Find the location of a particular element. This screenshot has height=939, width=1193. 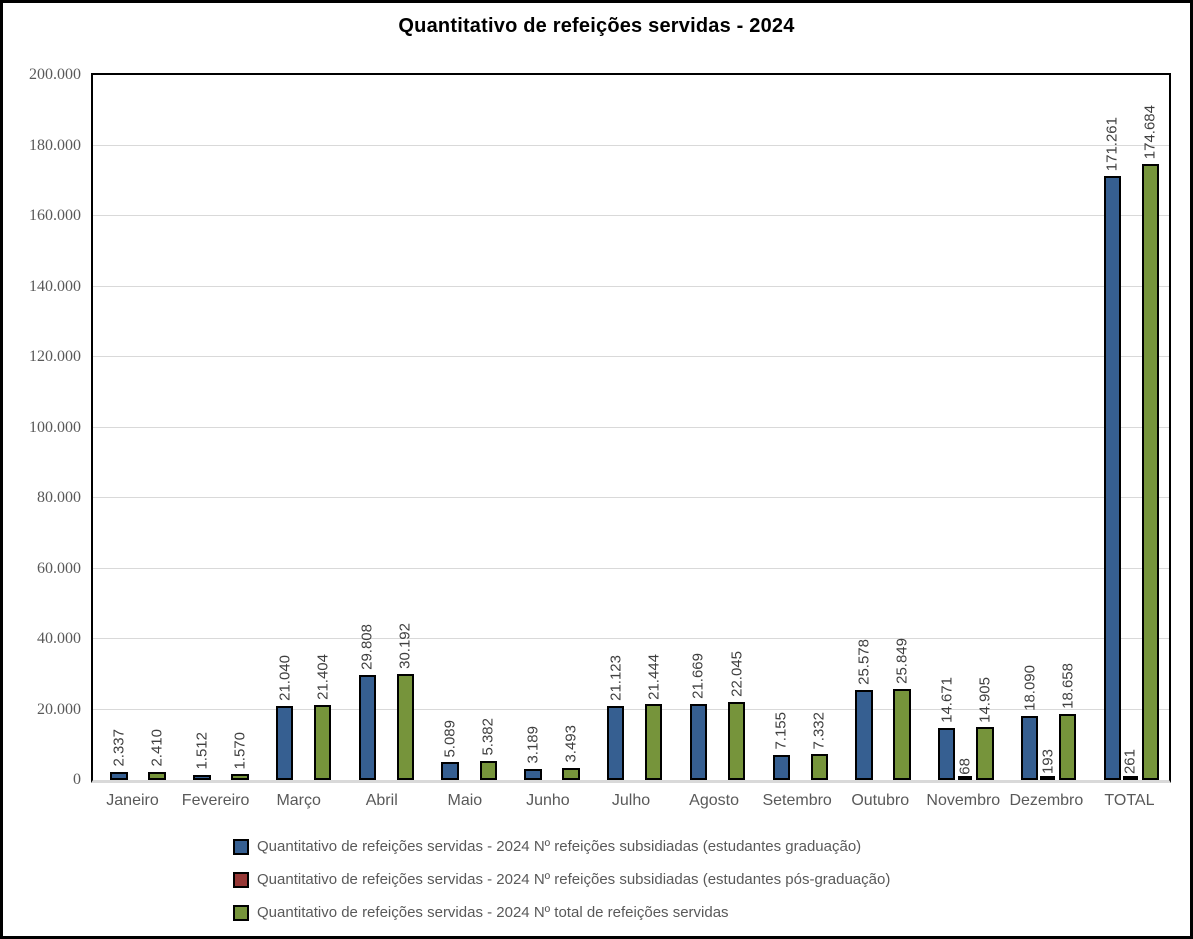

bar-label-graduacao: 1.512 is located at coordinates (202, 751).